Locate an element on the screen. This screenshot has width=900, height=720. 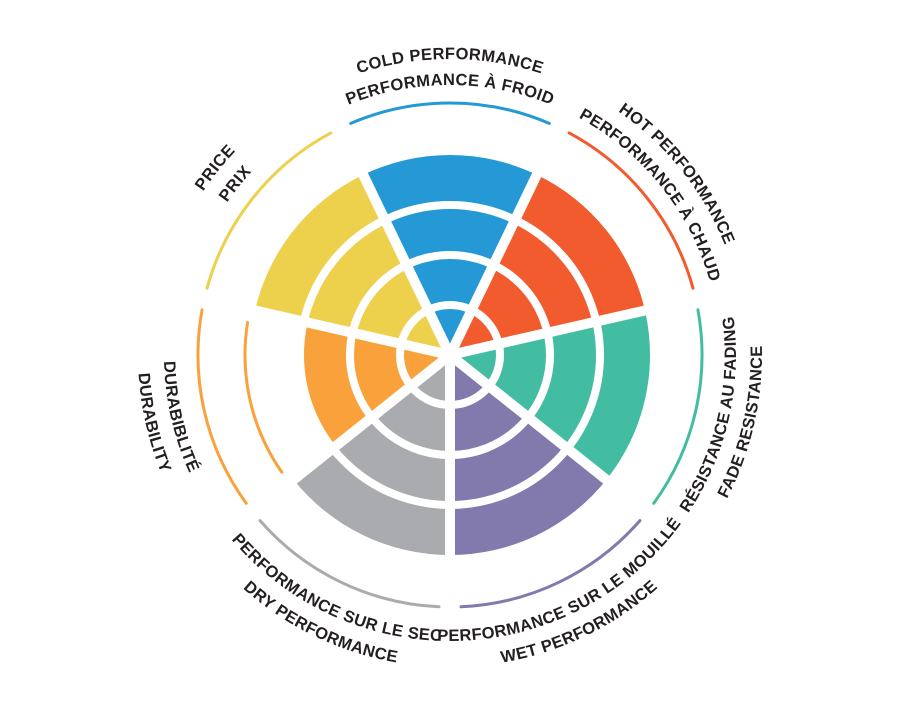
accent-arc-dry is located at coordinates (349, 564).